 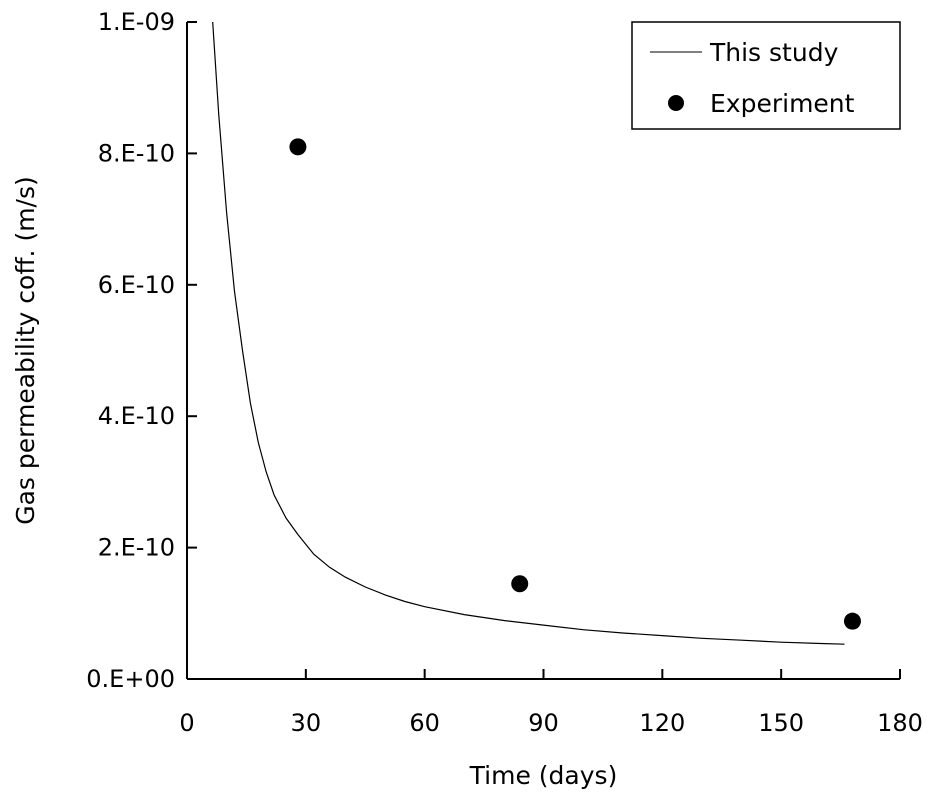 I want to click on legend-label-experiment: Experiment, so click(x=782, y=103).